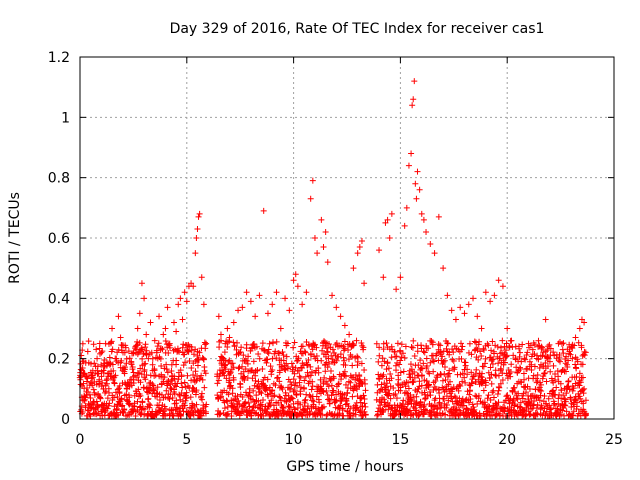  What do you see at coordinates (59, 239) in the screenshot?
I see `y-tick-label: 0.6` at bounding box center [59, 239].